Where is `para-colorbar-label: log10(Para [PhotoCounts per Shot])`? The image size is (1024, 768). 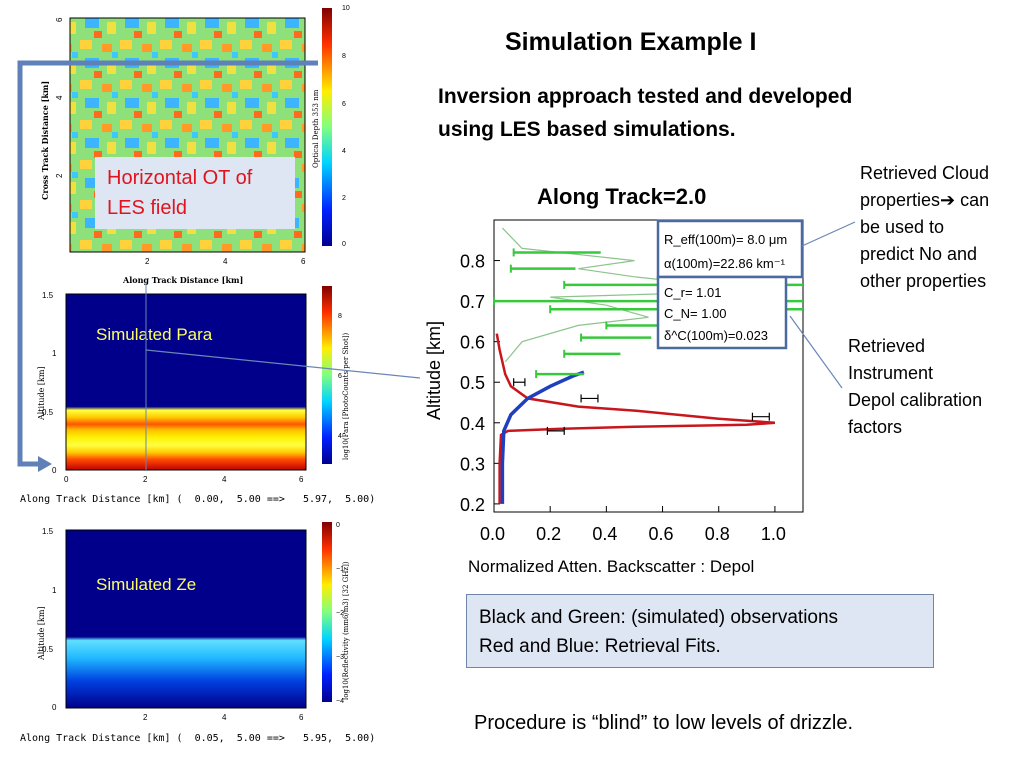
para-colorbar-label: log10(Para [PhotoCounts per Shot]) is located at coordinates (346, 396).